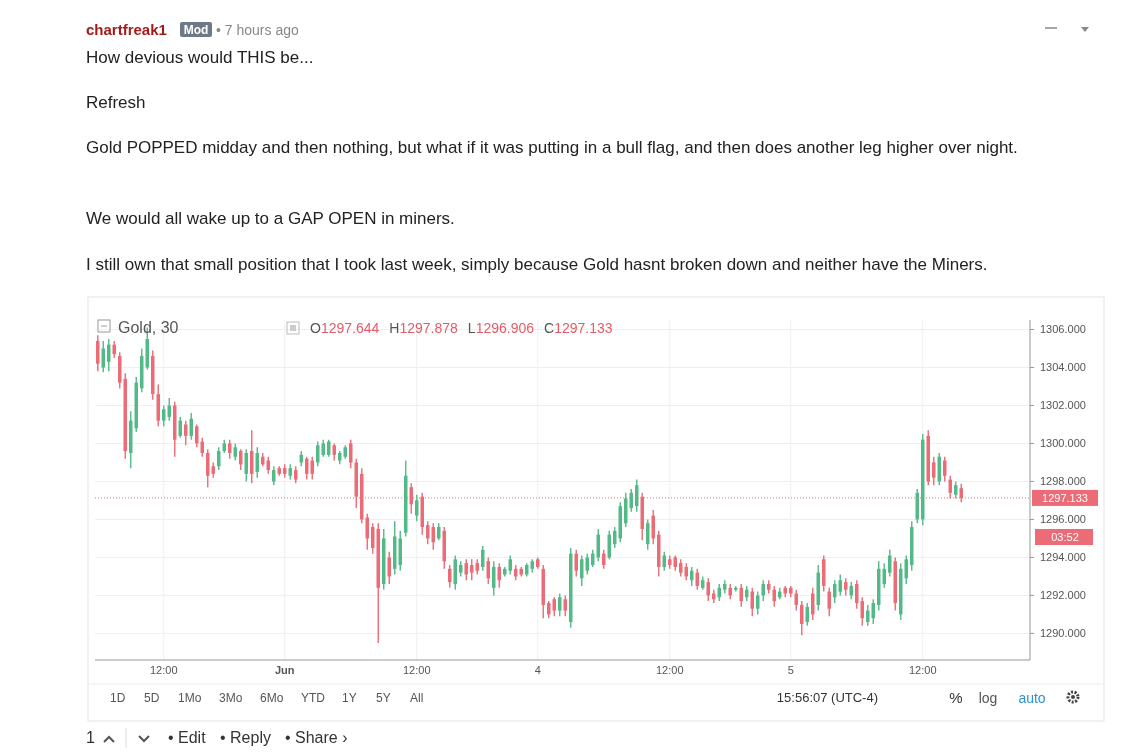 Image resolution: width=1148 pixels, height=753 pixels. Describe the element at coordinates (790, 670) in the screenshot. I see `x-tick-label: 5` at that location.